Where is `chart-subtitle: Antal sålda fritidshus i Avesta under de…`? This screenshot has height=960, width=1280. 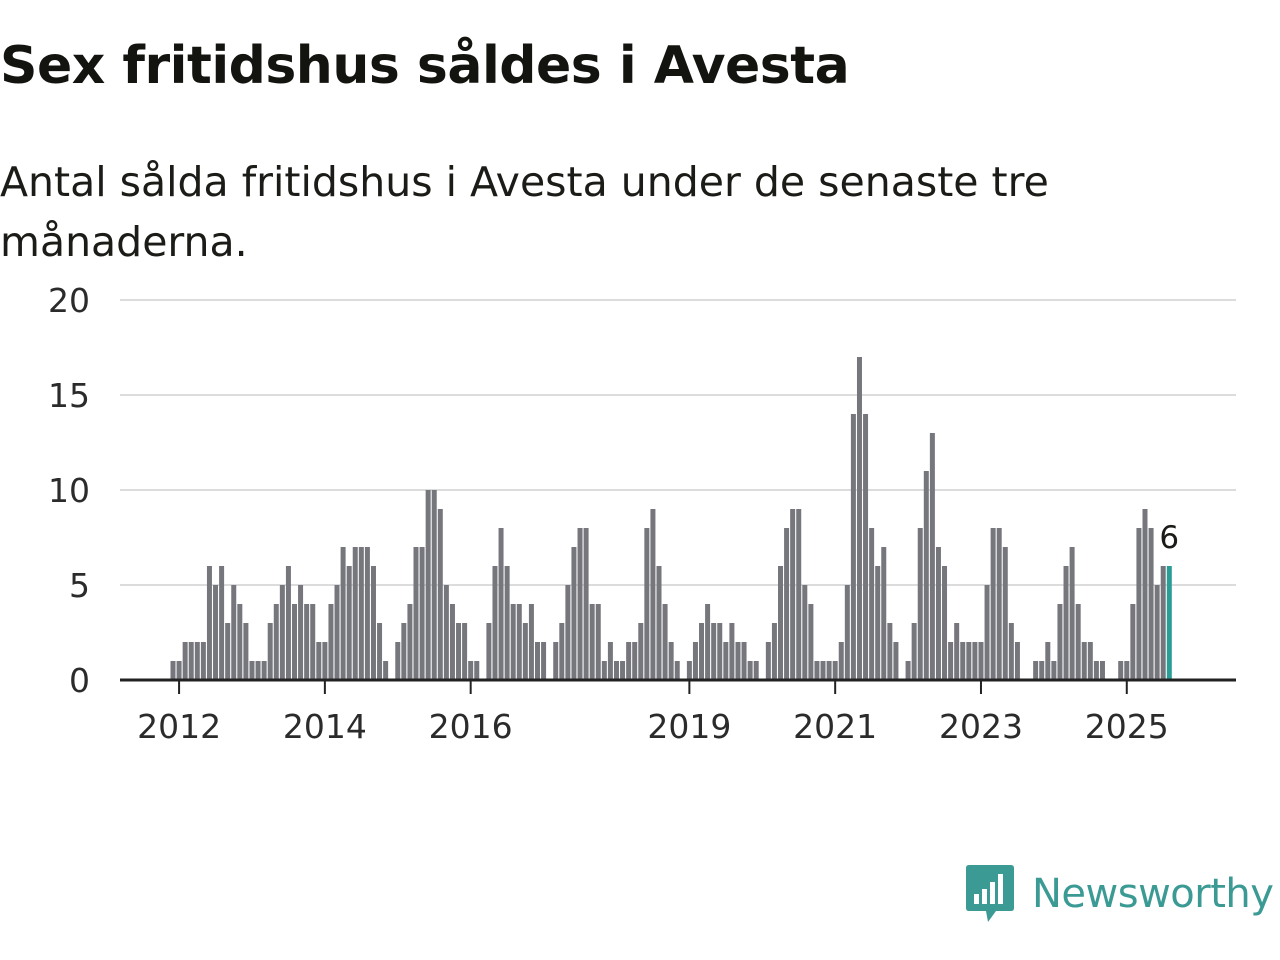
chart-subtitle: Antal sålda fritidshus i Avesta under de… is located at coordinates (524, 212).